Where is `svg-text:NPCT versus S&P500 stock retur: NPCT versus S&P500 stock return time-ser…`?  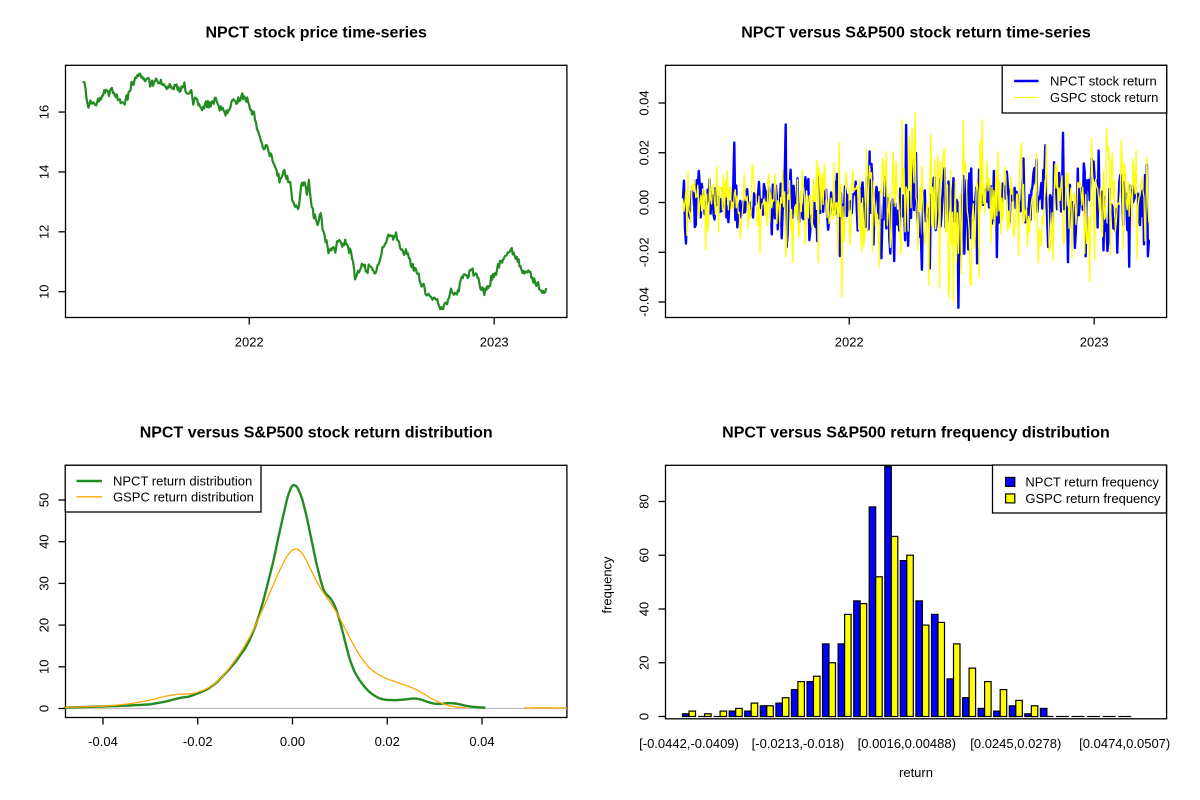 svg-text:NPCT versus S&P500 stock retur: NPCT versus S&P500 stock return time-ser… is located at coordinates (916, 33).